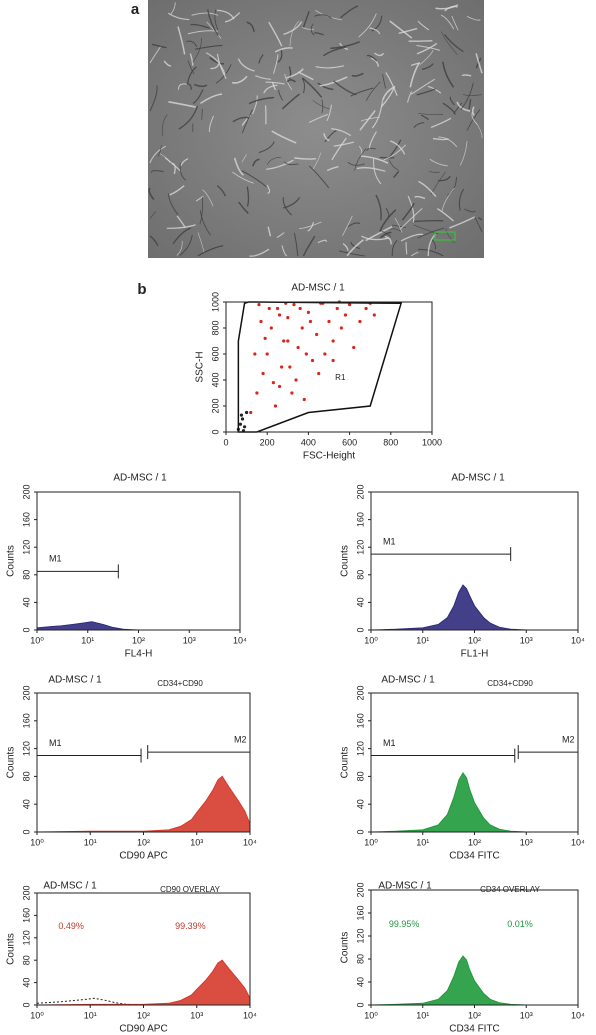 This screenshot has width=596, height=1035. Describe the element at coordinates (510, 683) in the screenshot. I see `chart-subtitle: CD34+CD90` at that location.